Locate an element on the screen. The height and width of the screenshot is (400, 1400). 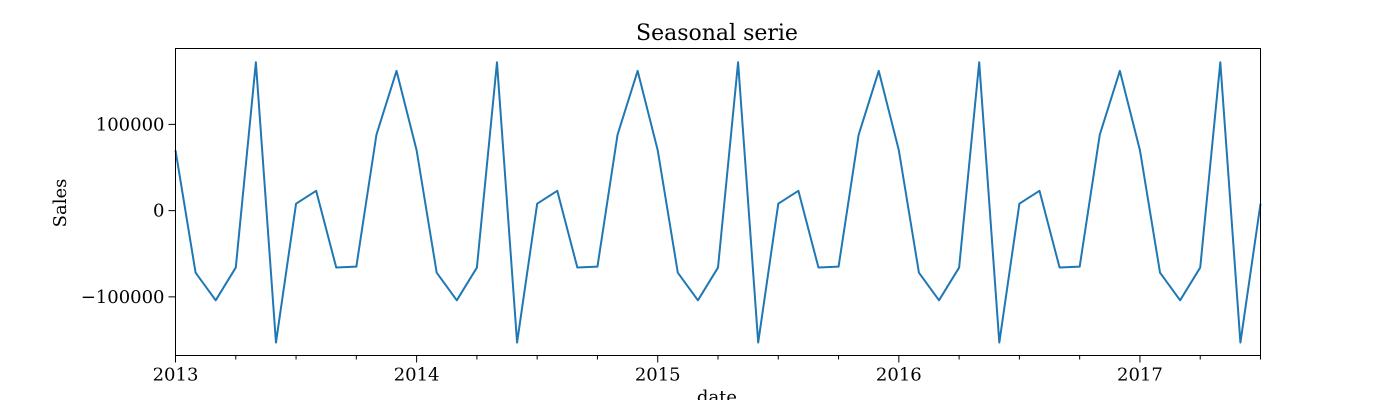
x-tick-label: 2014 is located at coordinates (417, 375).